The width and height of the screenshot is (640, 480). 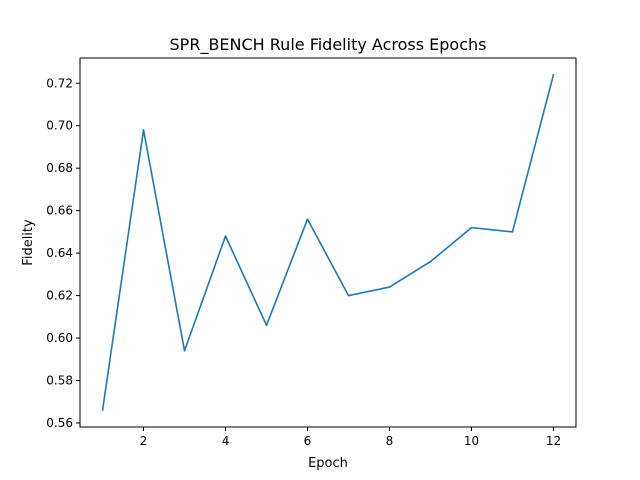 I want to click on x-tick-label: 4, so click(x=226, y=441).